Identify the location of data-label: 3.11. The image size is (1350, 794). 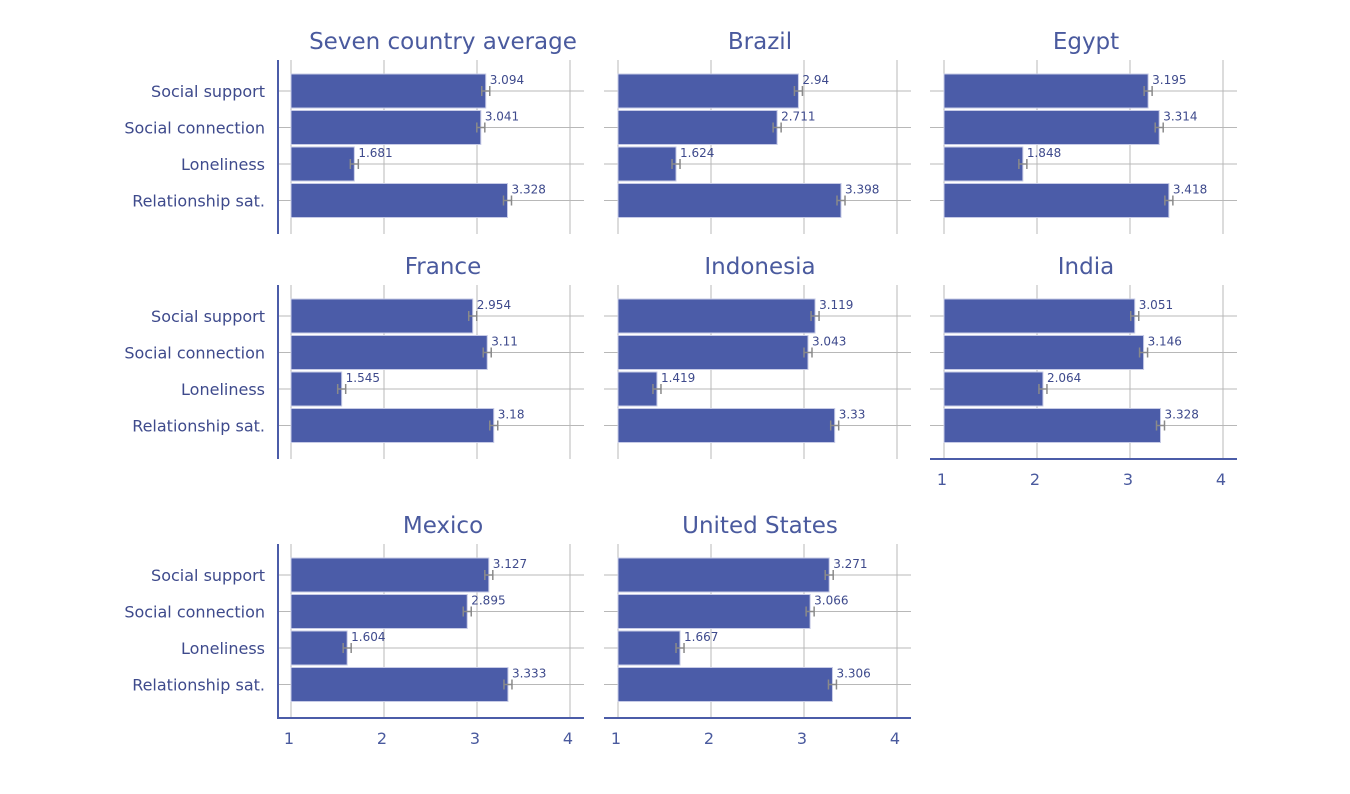
(504, 342).